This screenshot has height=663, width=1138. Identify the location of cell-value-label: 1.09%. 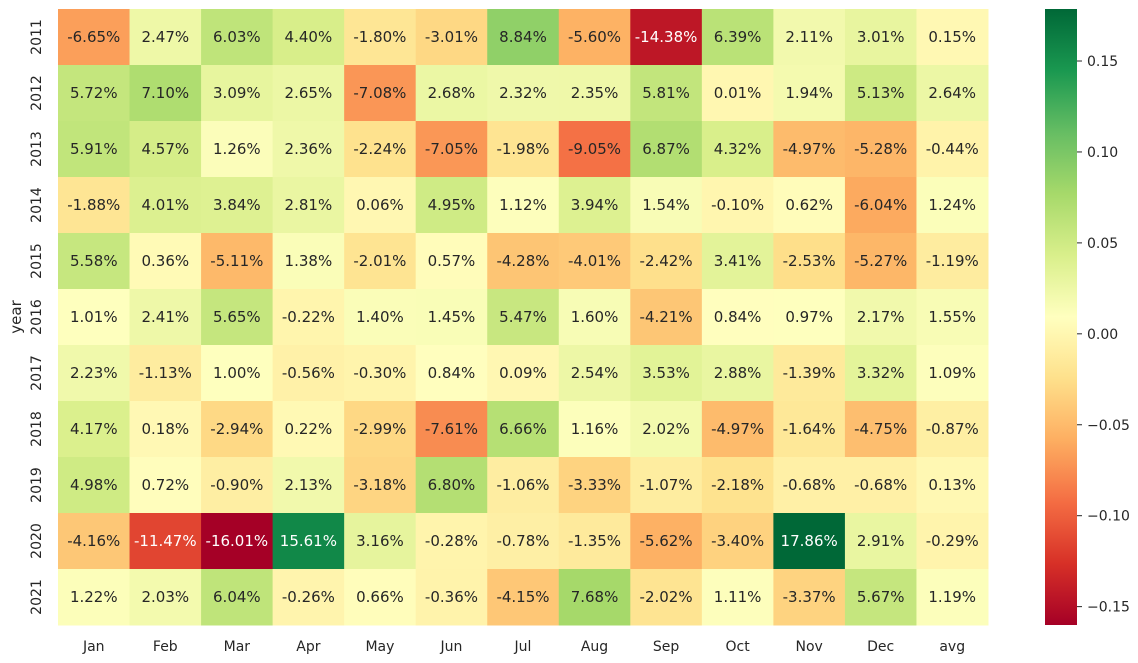
(952, 373).